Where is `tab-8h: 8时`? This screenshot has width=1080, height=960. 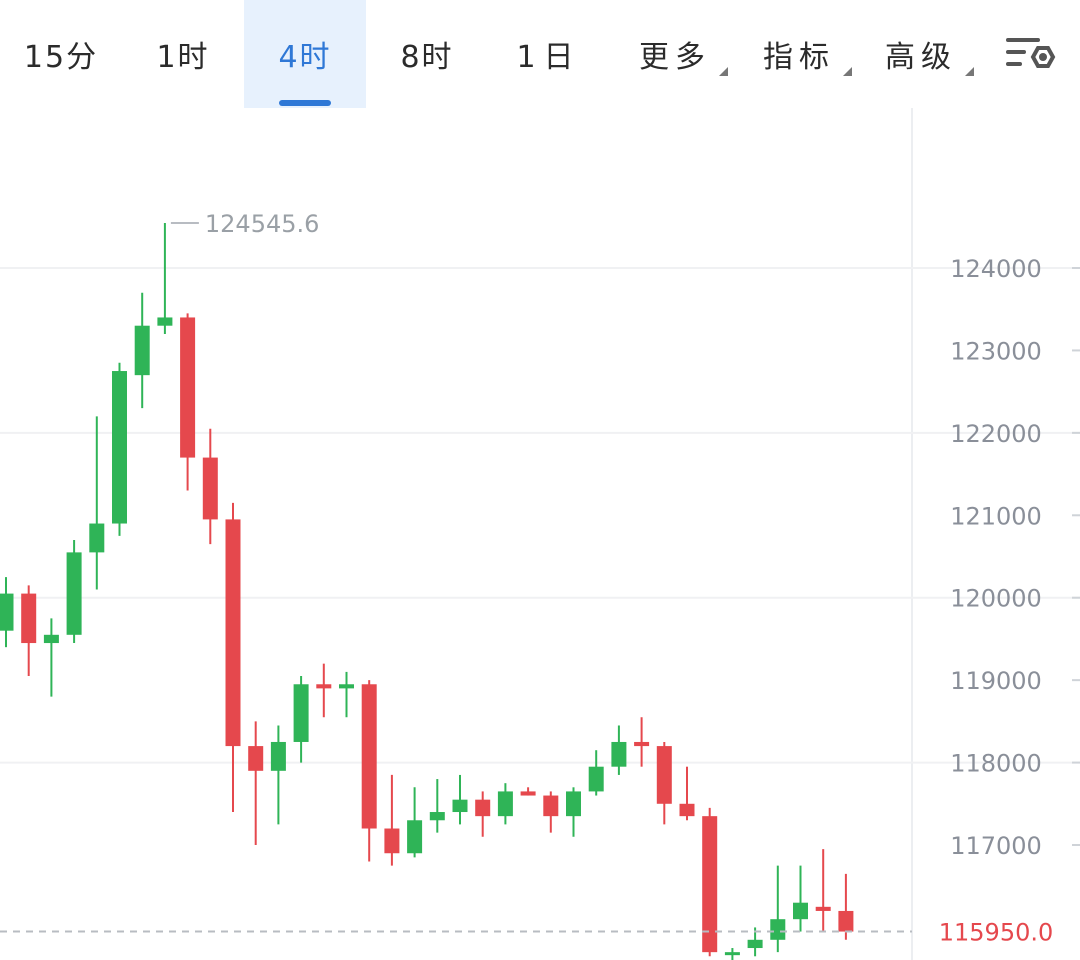
tab-8h: 8时 is located at coordinates (427, 54).